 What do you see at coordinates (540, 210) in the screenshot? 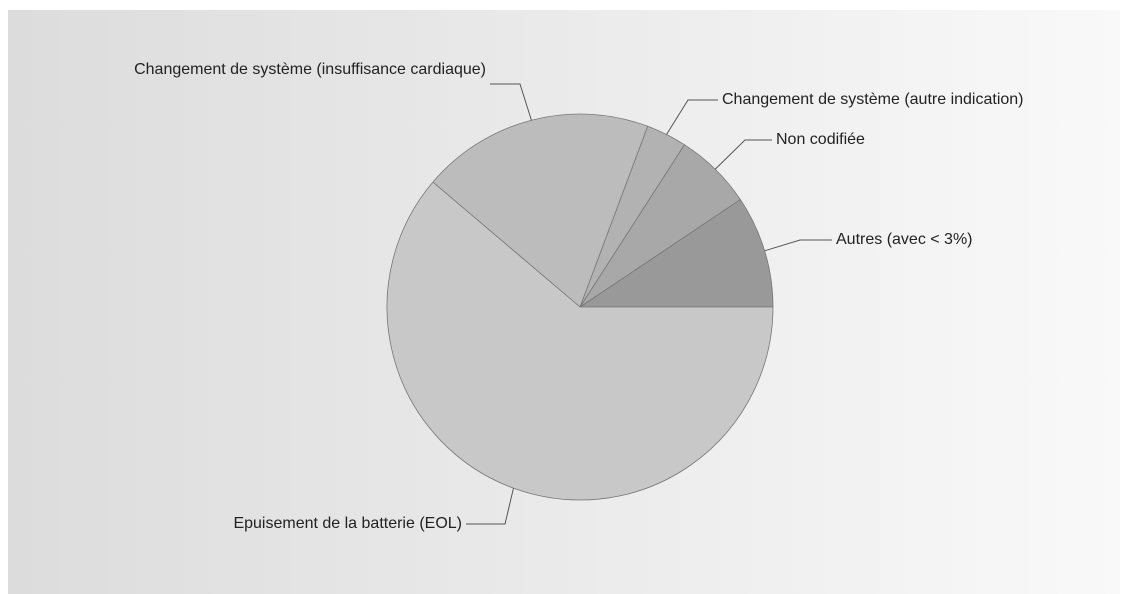
I see `pie-slice` at bounding box center [540, 210].